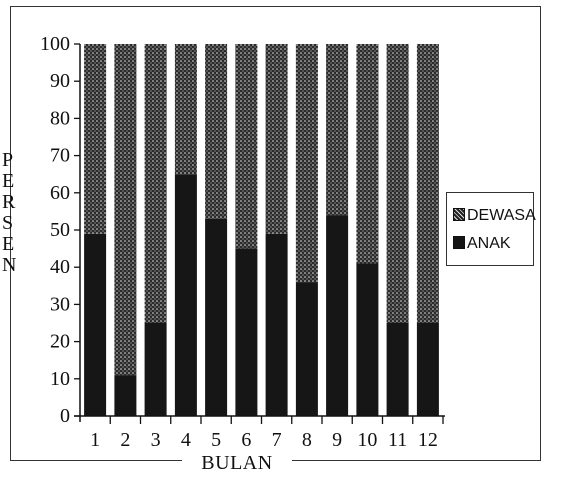 This screenshot has height=483, width=561. Describe the element at coordinates (237, 463) in the screenshot. I see `x-axis-title: BULAN` at that location.